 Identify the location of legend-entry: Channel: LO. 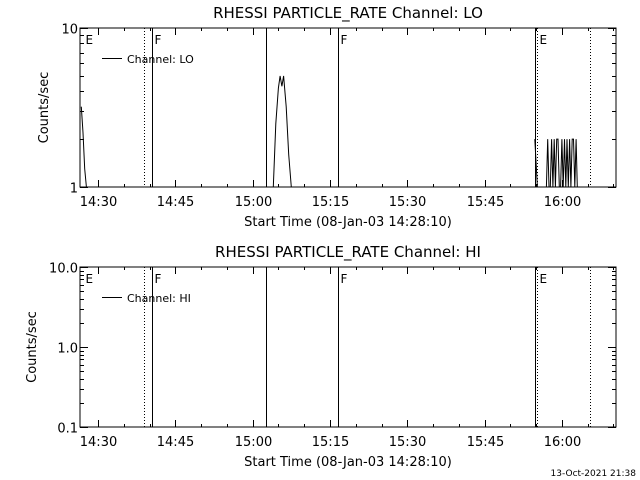
(160, 59).